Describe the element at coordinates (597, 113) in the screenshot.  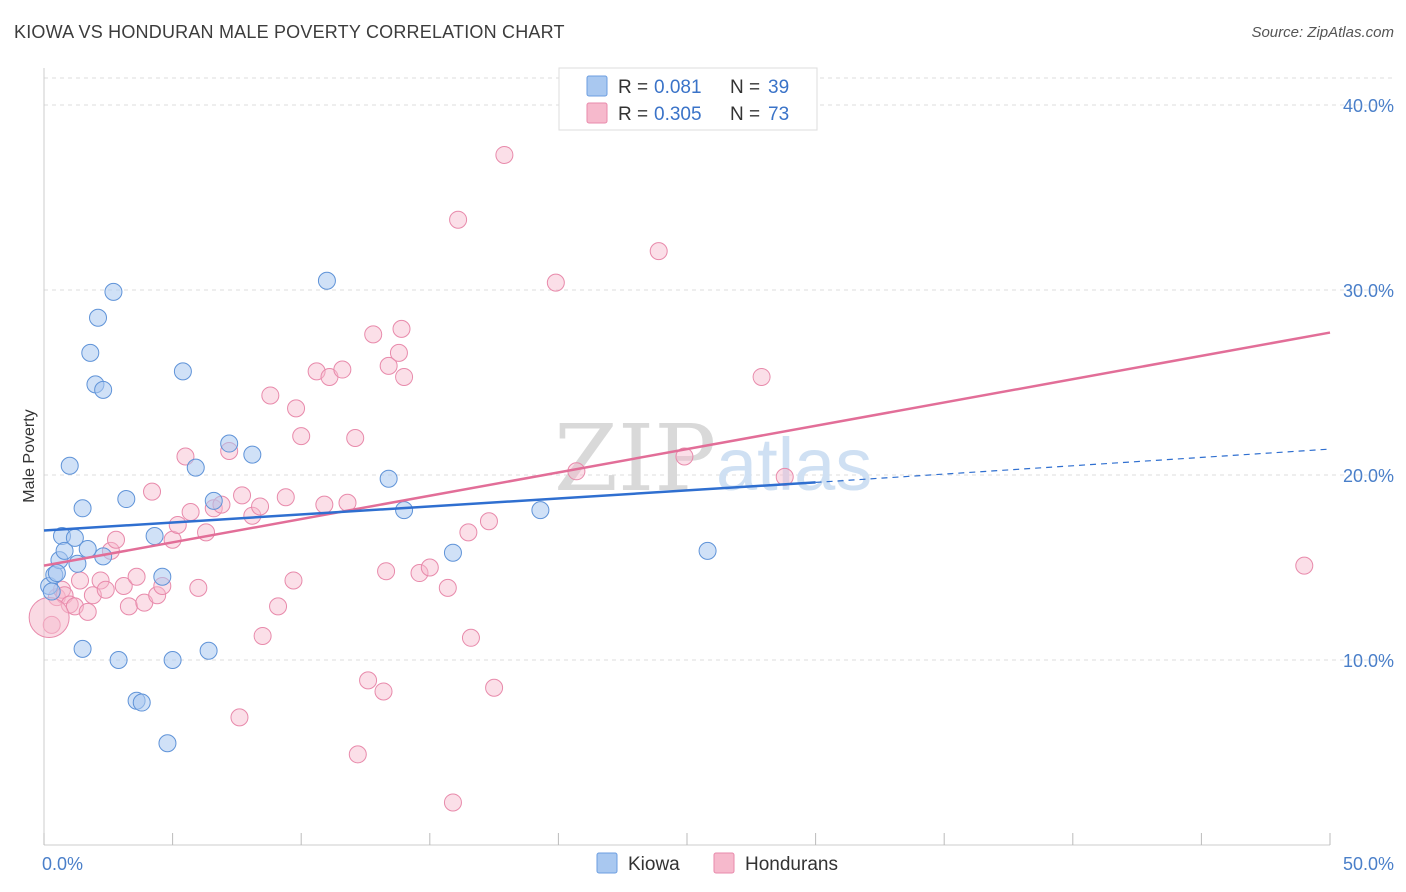
I see `legend-hondurans-swatch` at that location.